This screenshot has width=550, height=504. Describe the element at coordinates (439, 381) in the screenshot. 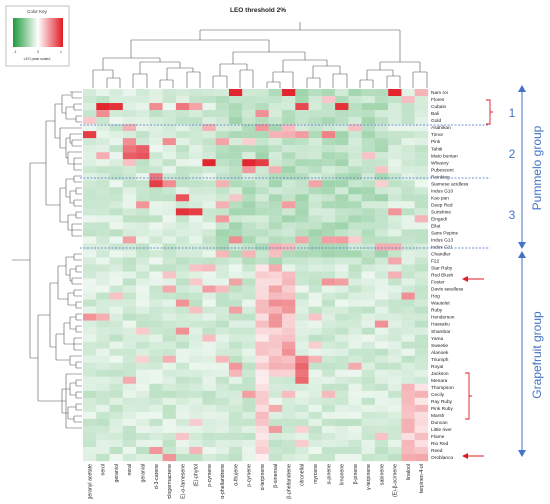

I see `row-label: Menara` at that location.